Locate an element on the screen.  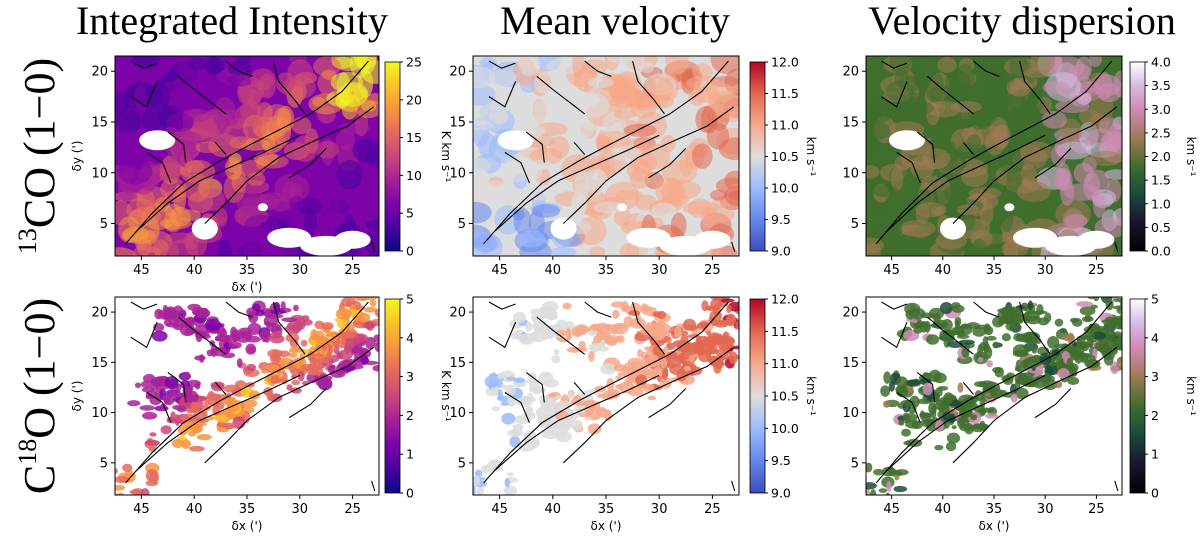
colorbar-tick-label: 9.5 is located at coordinates (781, 219).